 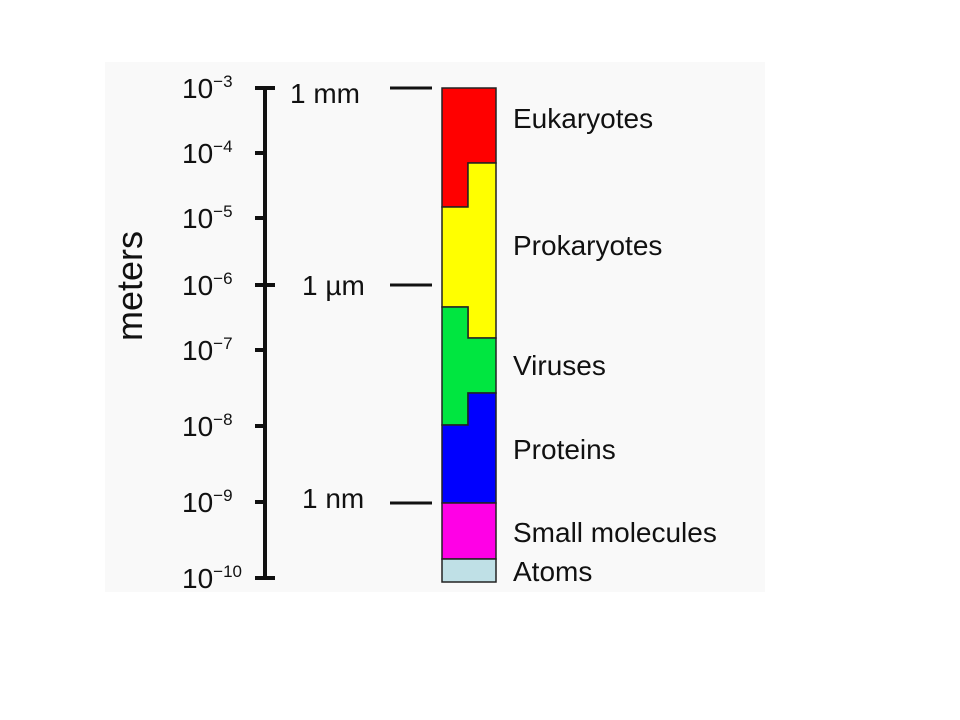 I want to click on tick-exponent: −4, so click(x=222, y=146).